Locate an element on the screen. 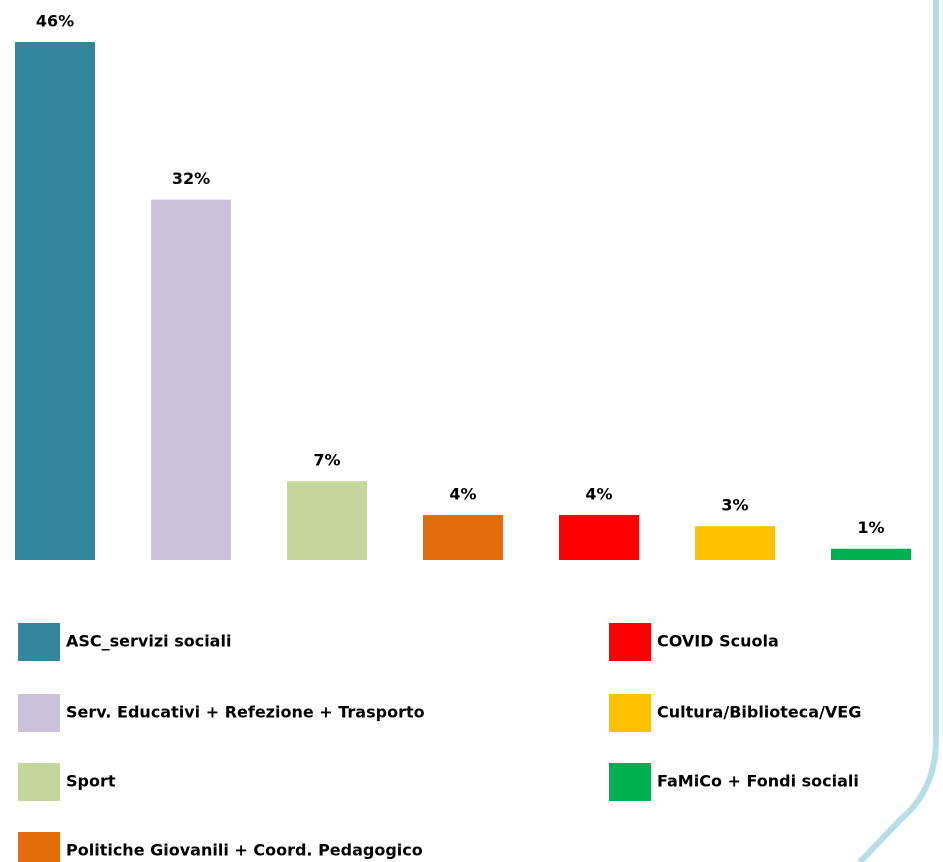  legend-label: Politiche Giovanili + Coord. Pedagogico is located at coordinates (244, 850).